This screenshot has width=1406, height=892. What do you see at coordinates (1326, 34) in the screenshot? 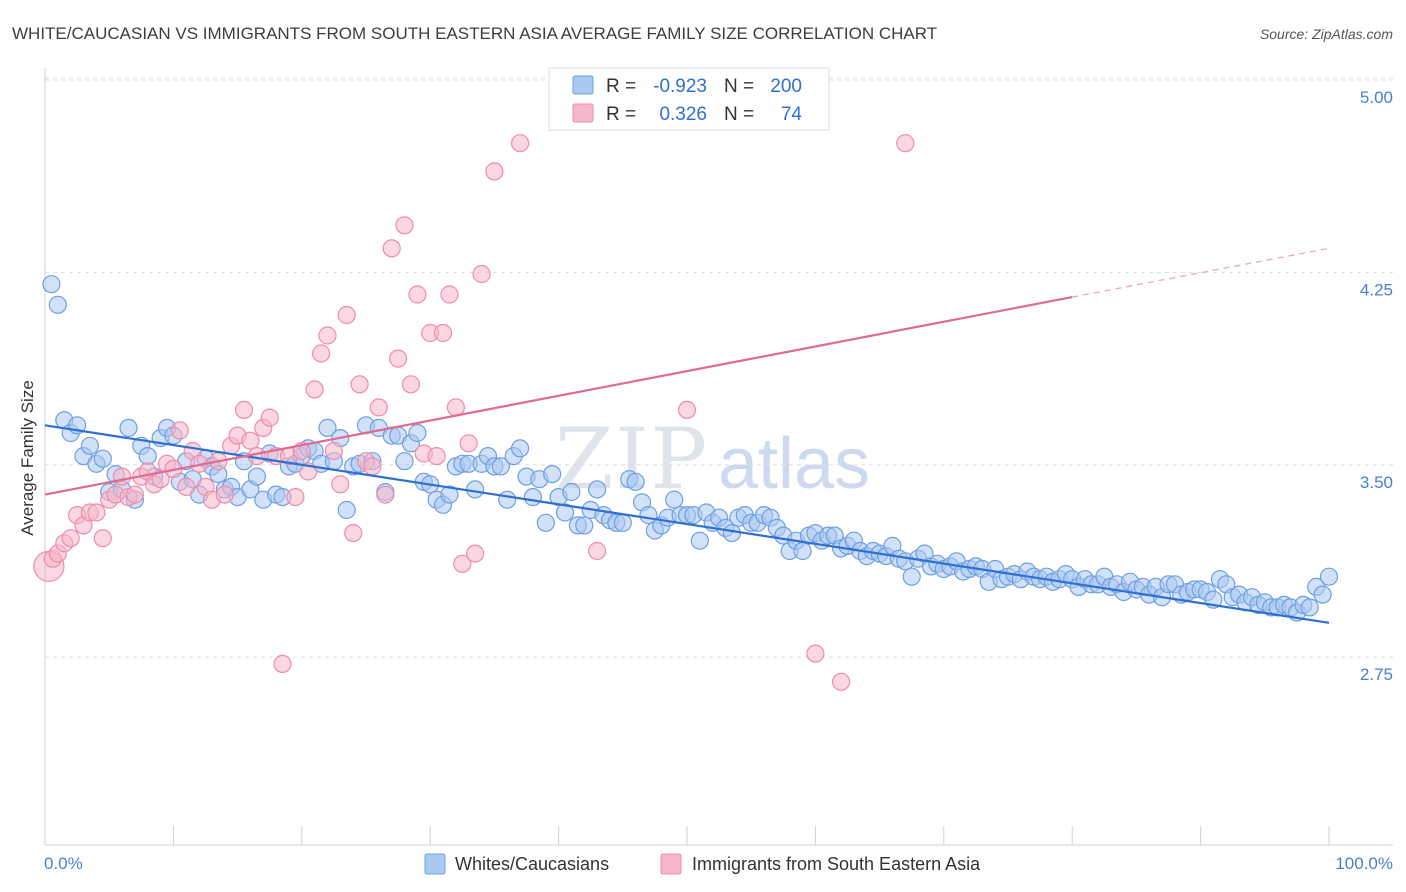
I see `chart-source: Source: ZipAtlas.com` at bounding box center [1326, 34].